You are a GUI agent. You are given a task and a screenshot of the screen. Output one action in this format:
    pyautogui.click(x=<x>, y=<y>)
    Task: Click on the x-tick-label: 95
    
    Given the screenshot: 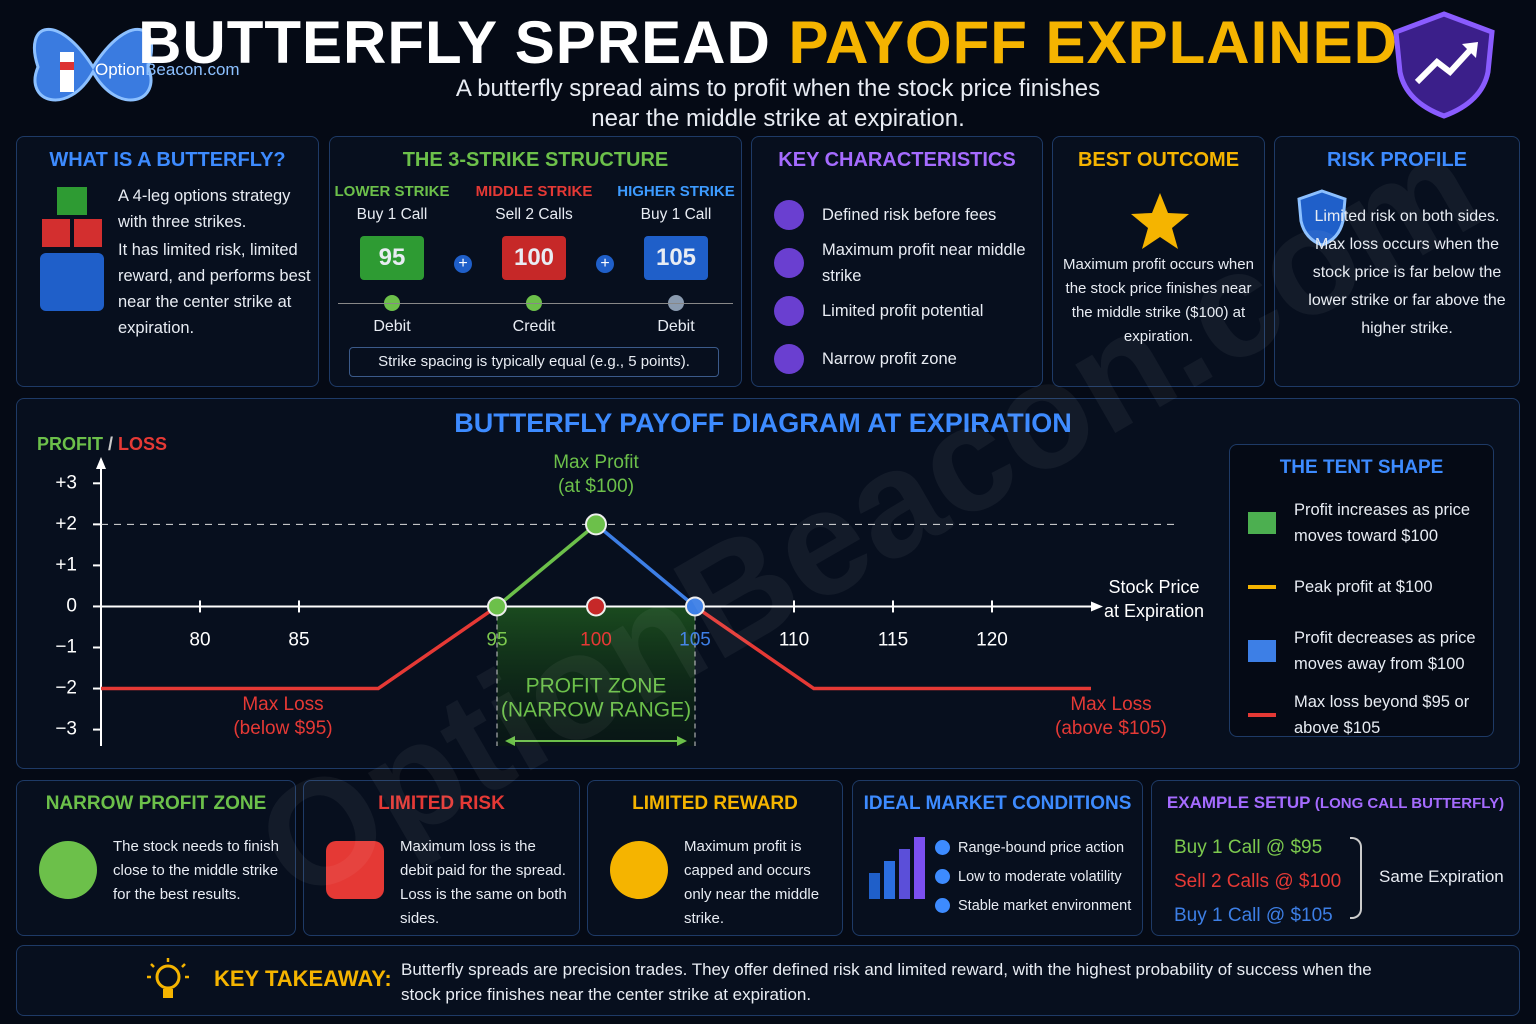 What is the action you would take?
    pyautogui.click(x=496, y=639)
    